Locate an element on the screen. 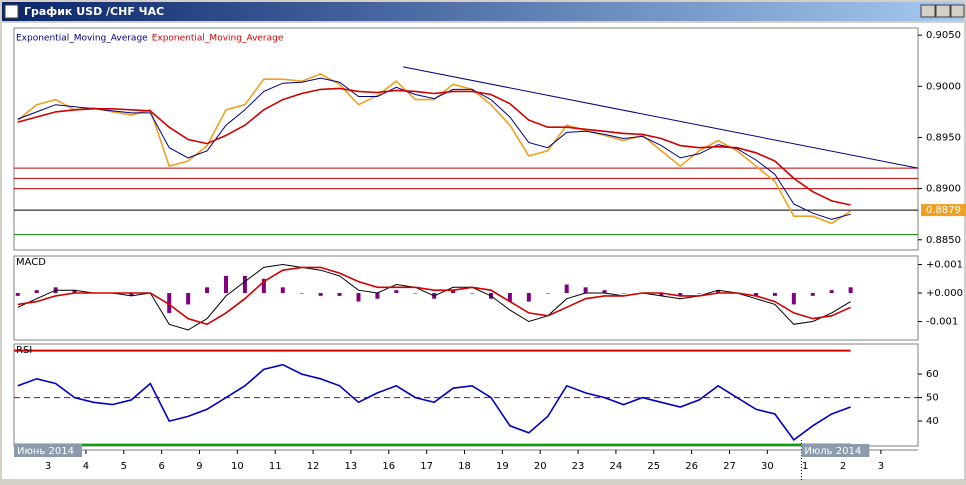 This screenshot has height=485, width=966. current-price: 0.8879 is located at coordinates (943, 210).